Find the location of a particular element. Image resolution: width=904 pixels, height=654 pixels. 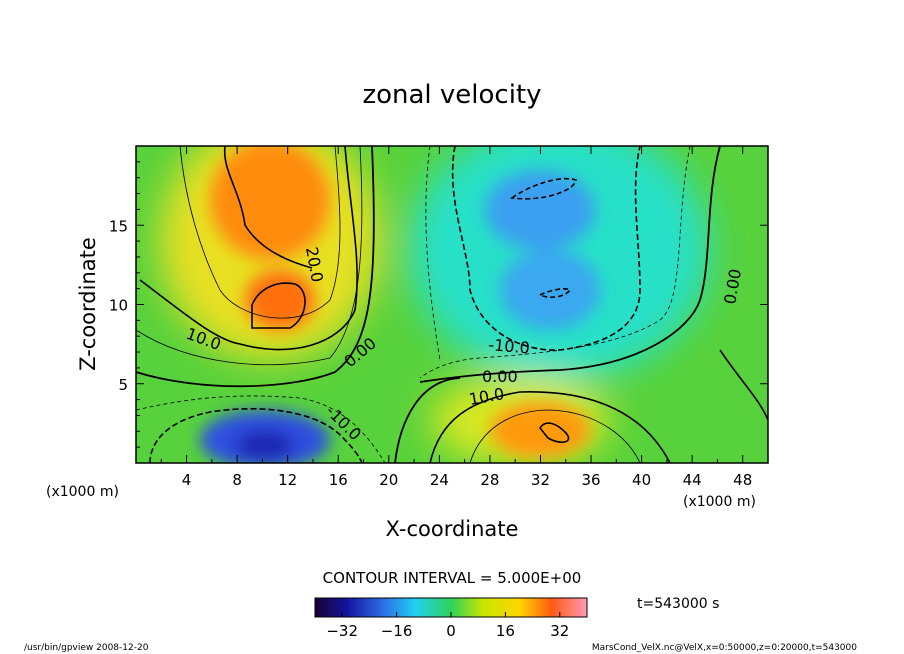

colorbar-tick-label: −16 is located at coordinates (397, 631).